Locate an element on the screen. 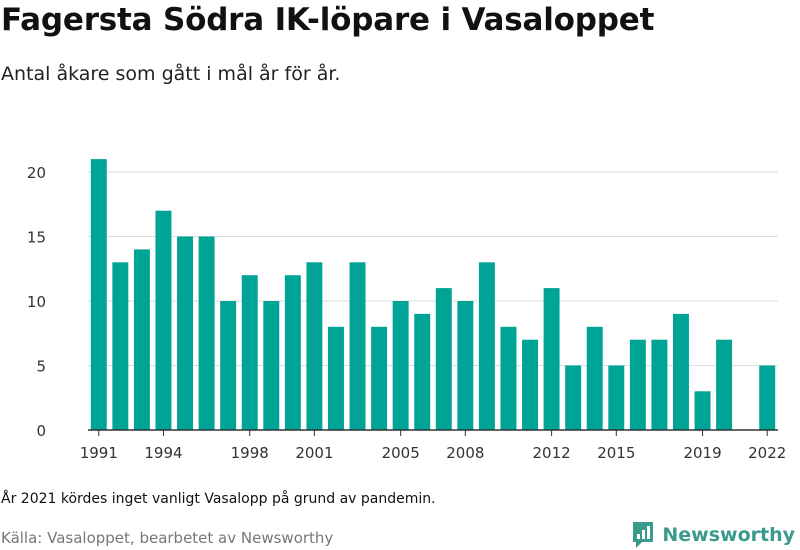  x-tick-label: 2022 is located at coordinates (767, 453).